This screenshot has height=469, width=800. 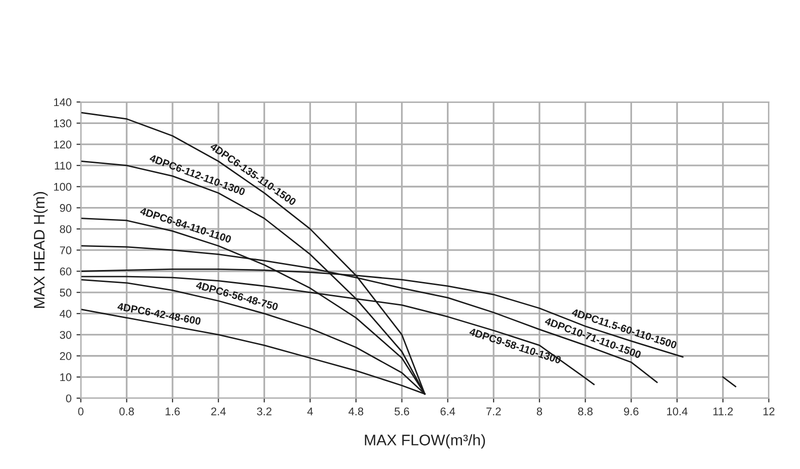 What do you see at coordinates (66, 356) in the screenshot?
I see `y-tick-label: 20` at bounding box center [66, 356].